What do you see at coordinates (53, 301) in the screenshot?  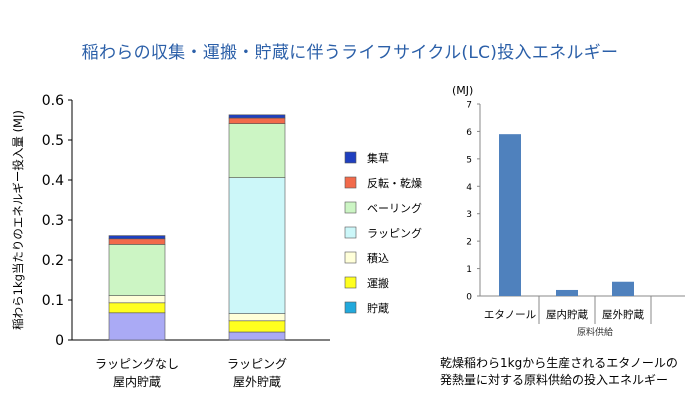 I see `y-tick-label: 0.1` at bounding box center [53, 301].